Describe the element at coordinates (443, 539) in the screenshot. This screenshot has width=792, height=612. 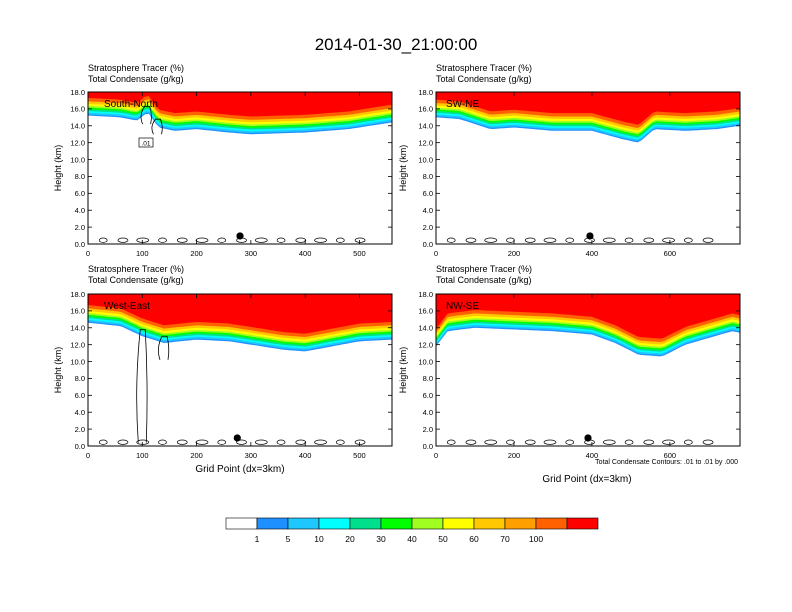
I see `colorbar-label: 50` at that location.